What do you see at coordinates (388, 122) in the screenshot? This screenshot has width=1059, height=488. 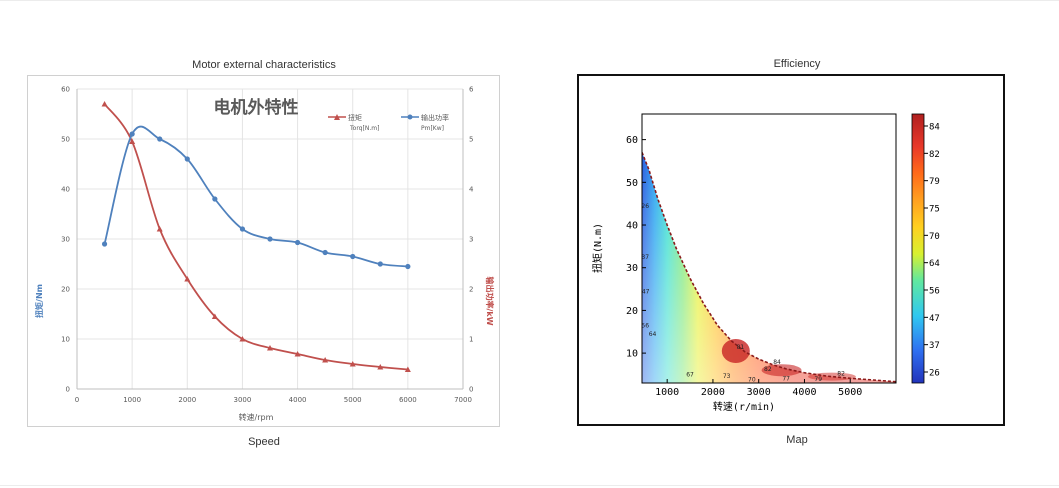 I see `chart-legend: 扭矩 Torq[N.m] 输出功率 Pm[Kw]` at bounding box center [388, 122].